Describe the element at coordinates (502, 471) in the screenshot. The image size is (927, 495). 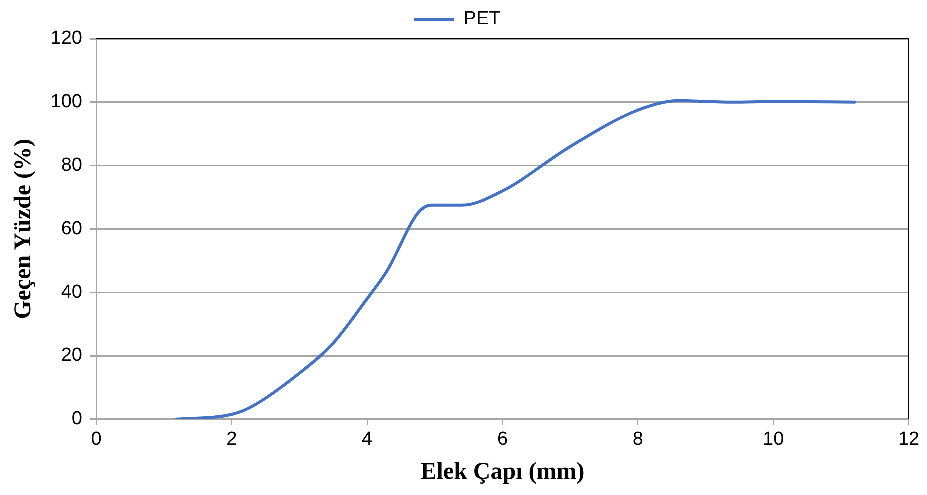
I see `x-axis-title: Elek Çapı (mm)` at that location.